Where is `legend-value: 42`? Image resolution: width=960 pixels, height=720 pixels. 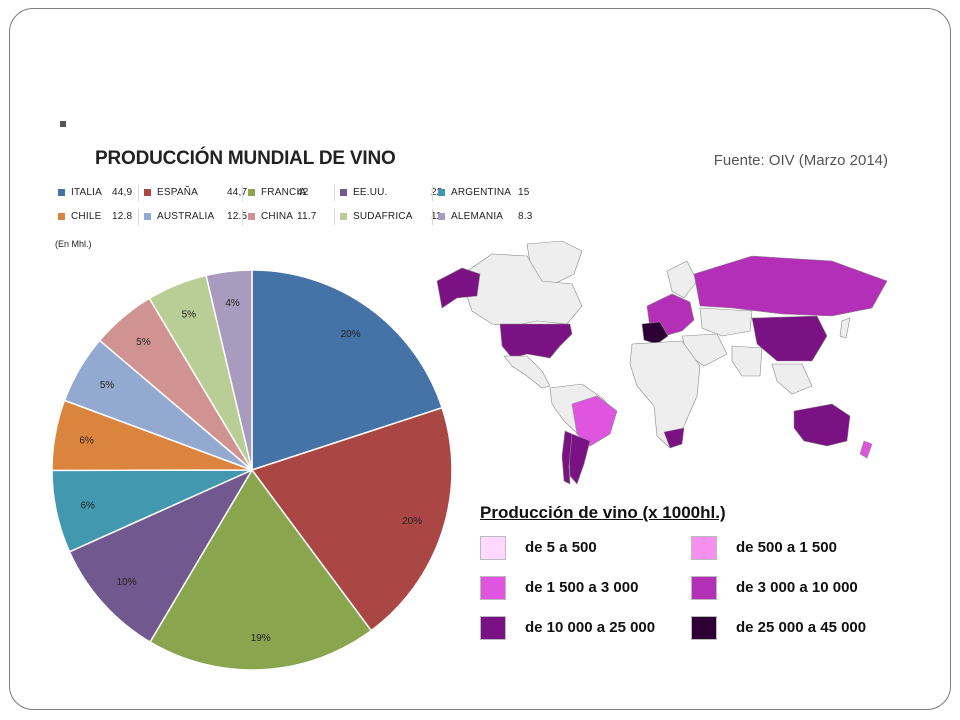
legend-value: 42 is located at coordinates (303, 192).